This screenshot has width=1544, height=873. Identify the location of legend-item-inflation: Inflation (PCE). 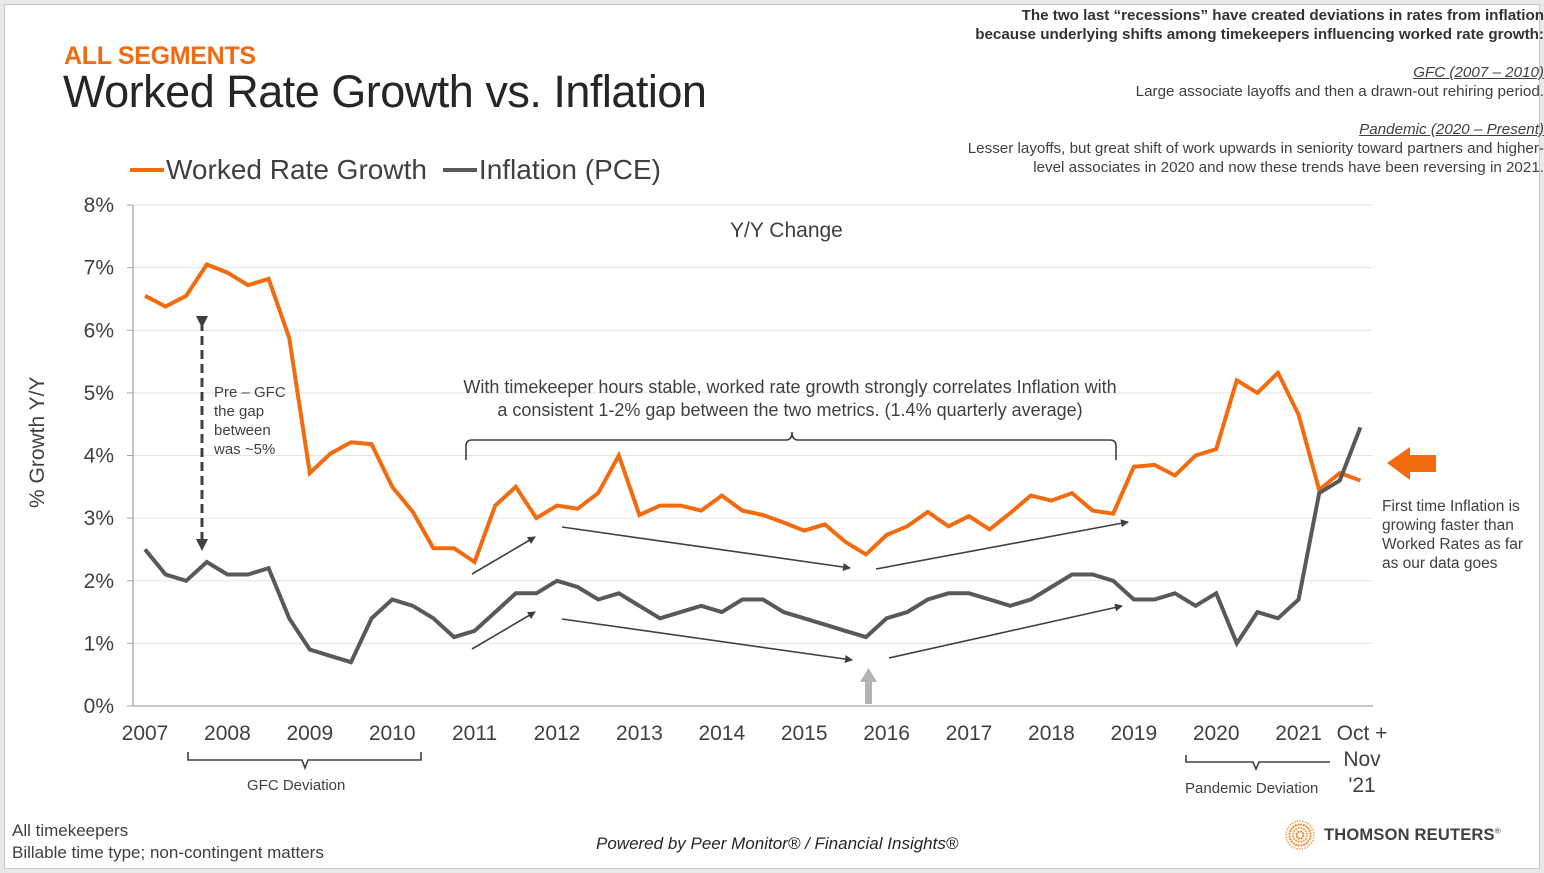
(551, 170).